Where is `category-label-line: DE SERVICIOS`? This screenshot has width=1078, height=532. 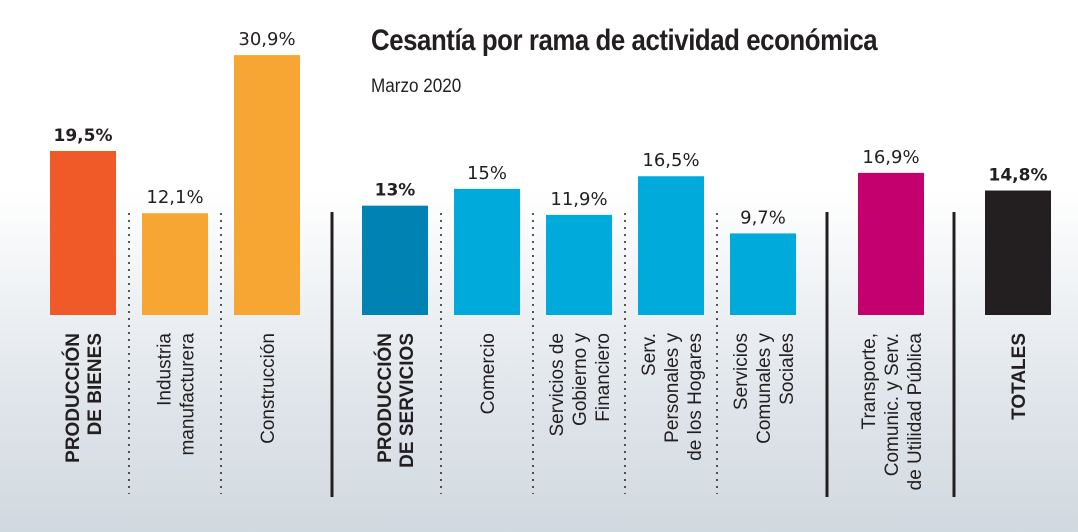
category-label-line: DE SERVICIOS is located at coordinates (407, 400).